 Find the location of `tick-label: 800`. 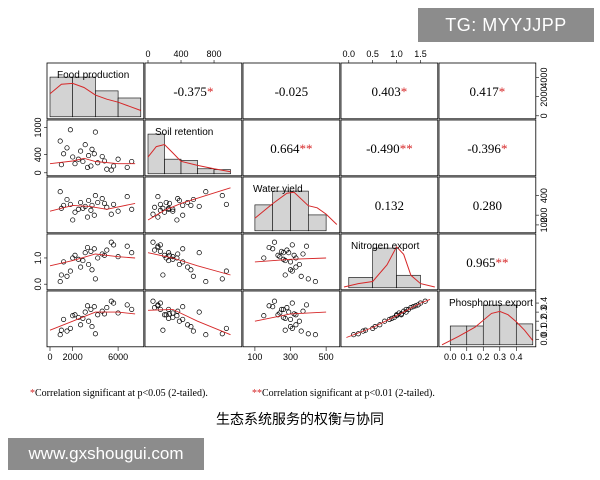

tick-label: 800 is located at coordinates (214, 54).